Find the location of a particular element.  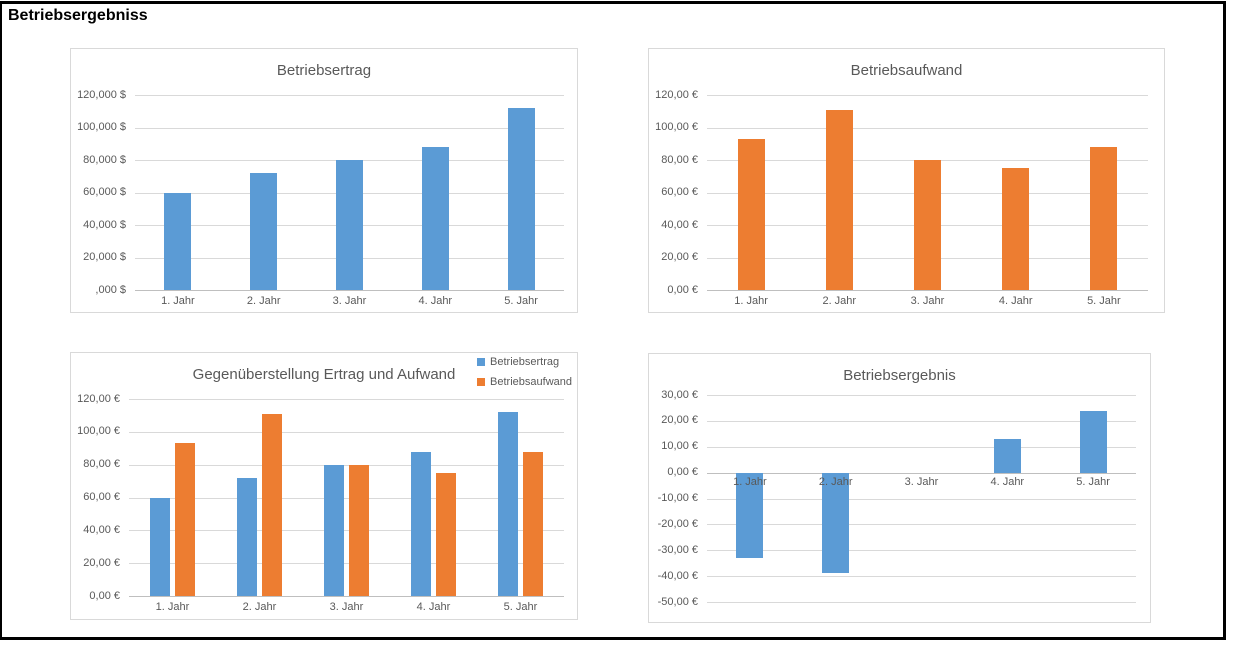

legend-label-betriebsertrag: Betriebsertrag is located at coordinates (525, 362).